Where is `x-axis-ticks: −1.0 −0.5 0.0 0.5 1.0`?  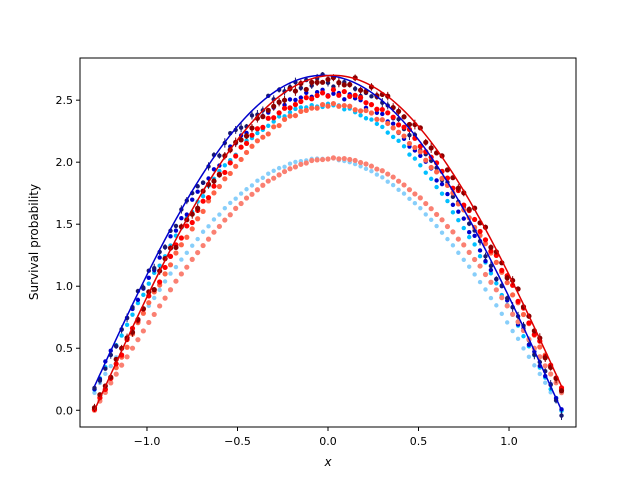
x-axis-ticks: −1.0 −0.5 0.0 0.5 1.0 is located at coordinates (326, 437).